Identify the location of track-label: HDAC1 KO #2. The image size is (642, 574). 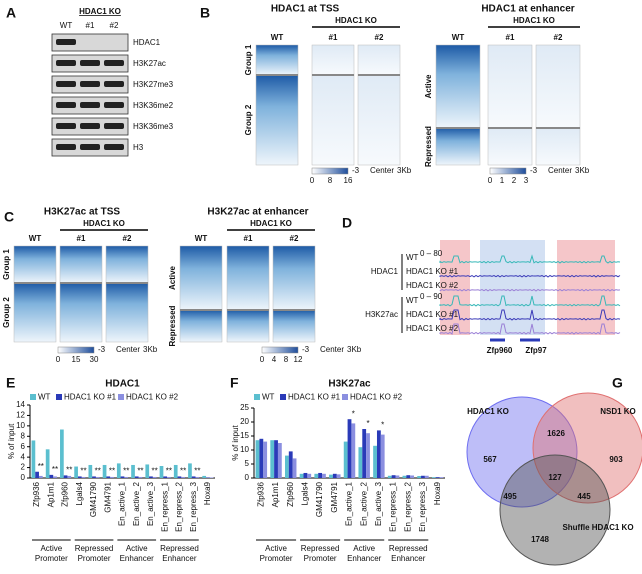
(432, 328).